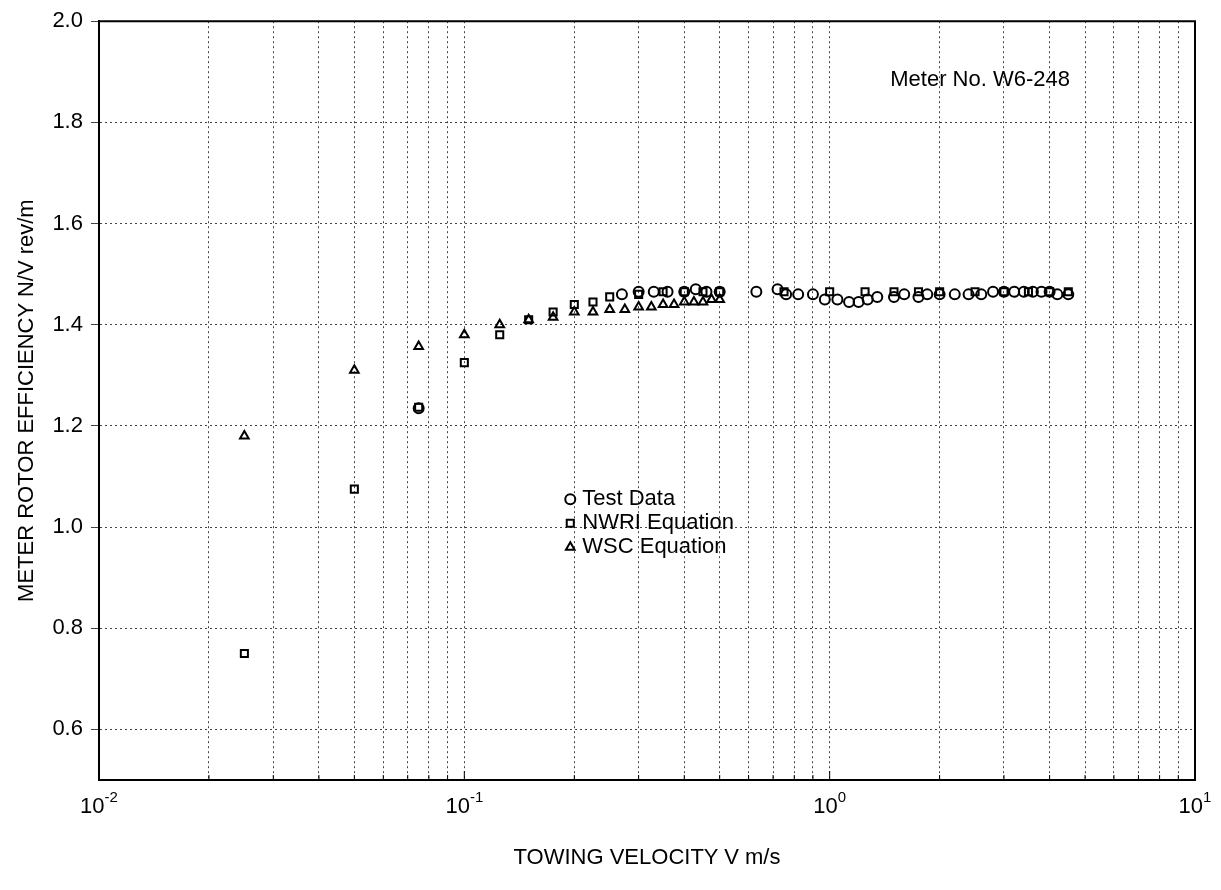 This screenshot has height=890, width=1221. I want to click on y-tick-label: 1.8, so click(67, 121).